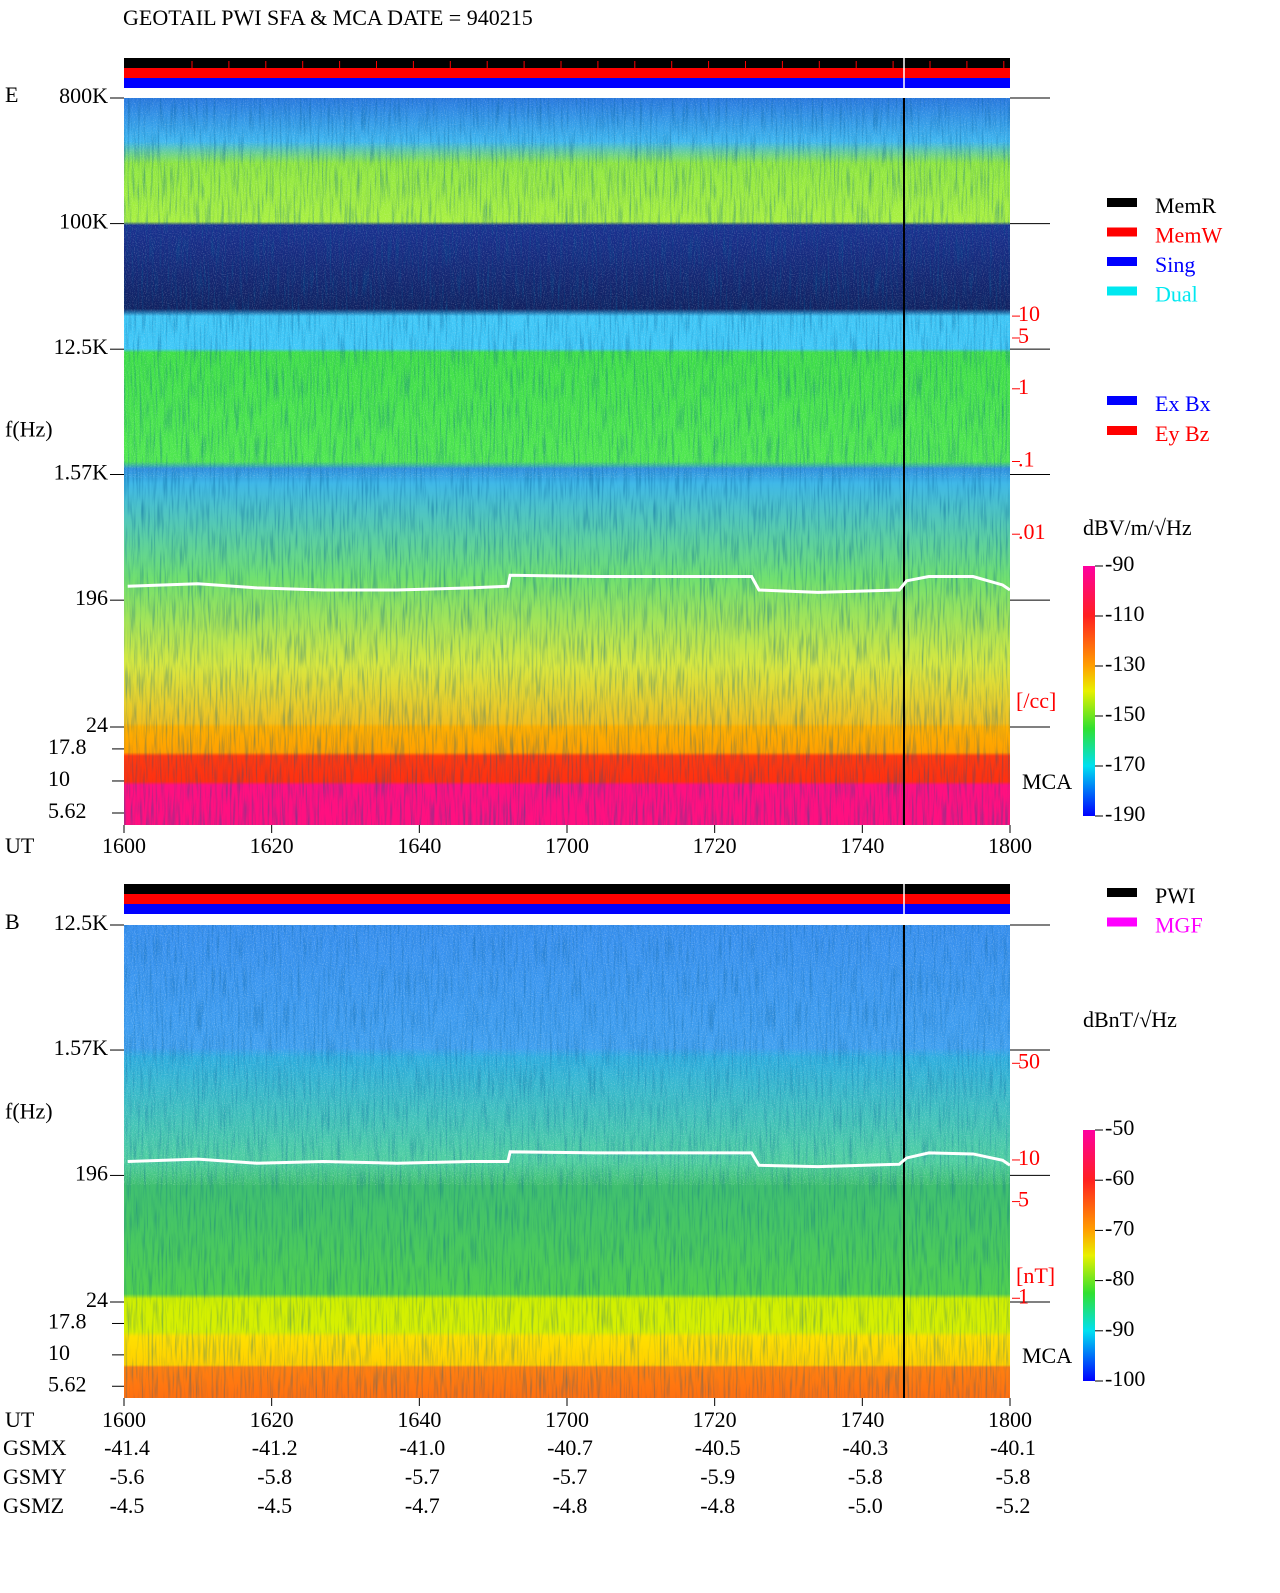  Describe the element at coordinates (1175, 895) in the screenshot. I see `legend-label: PWI` at that location.